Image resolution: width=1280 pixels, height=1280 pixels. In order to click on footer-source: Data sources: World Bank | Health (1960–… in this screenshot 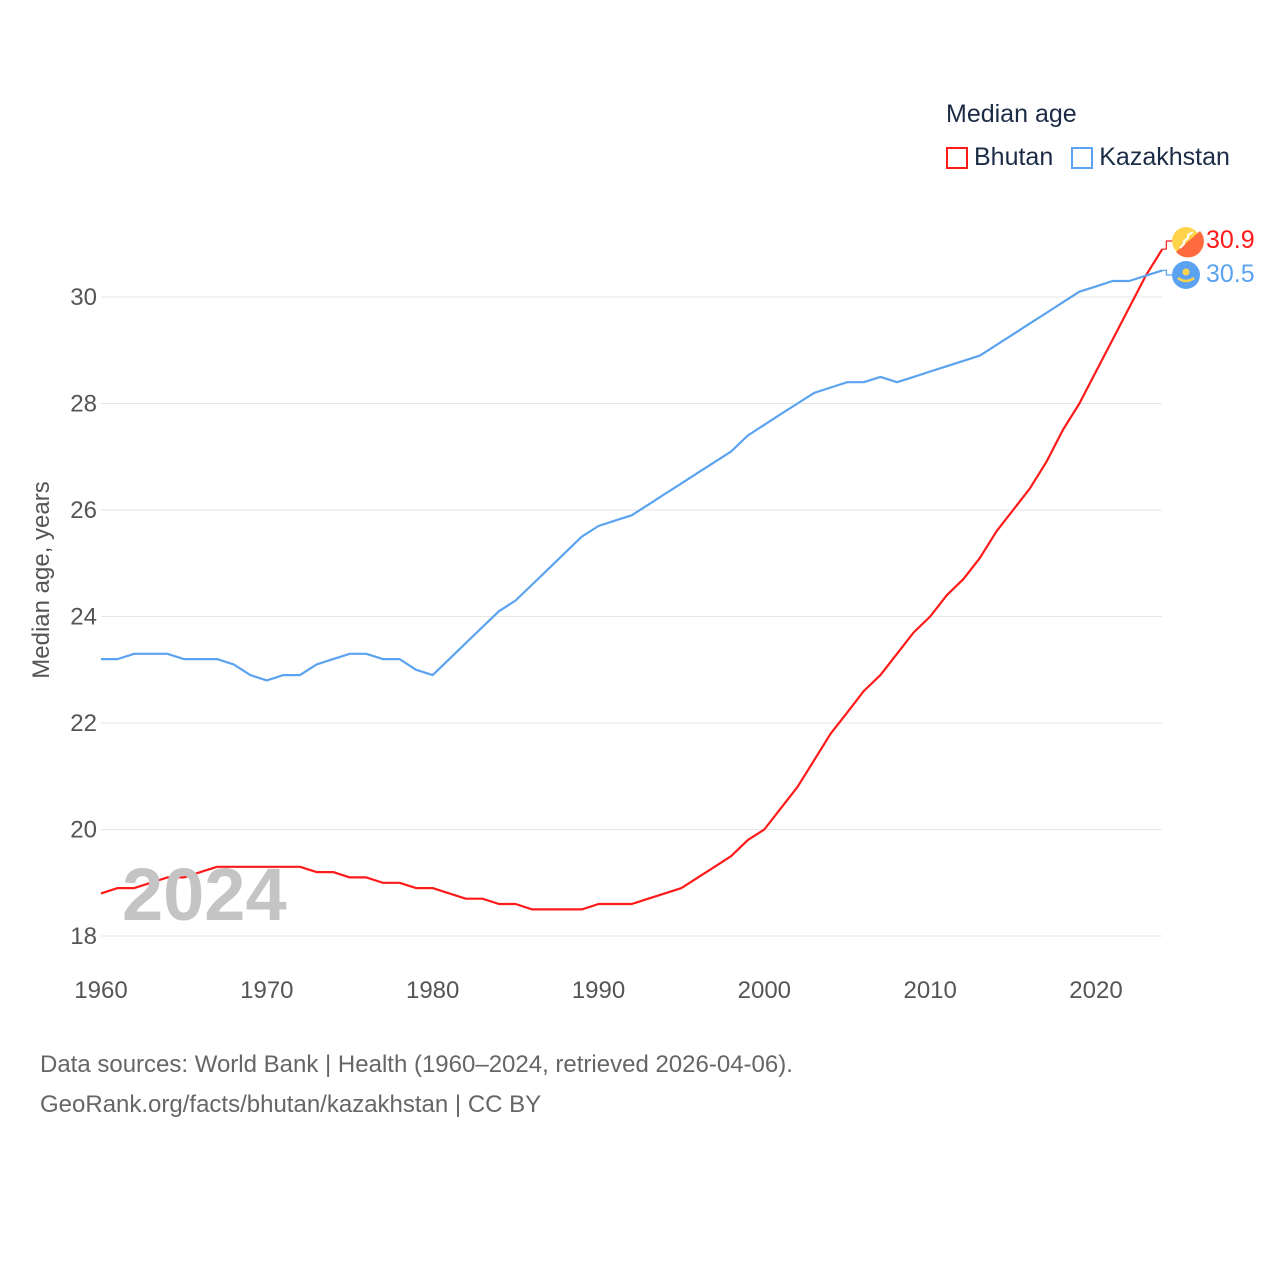, I will do `click(416, 1064)`.